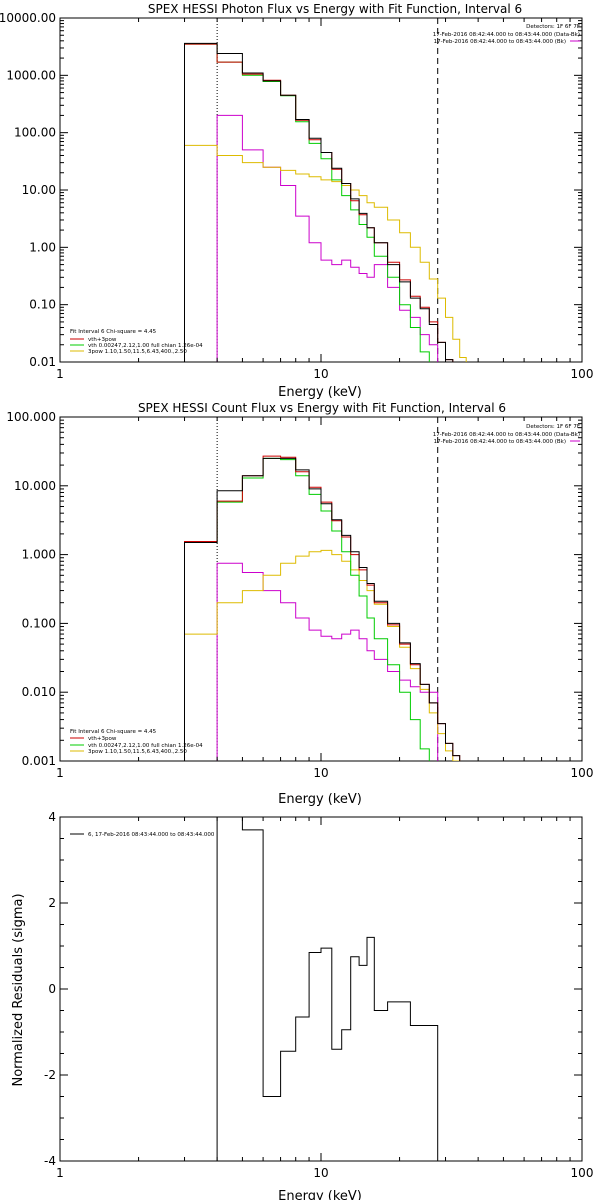 The width and height of the screenshot is (600, 1200). What do you see at coordinates (60, 374) in the screenshot?
I see `p1-xtick-label: 1` at bounding box center [60, 374].